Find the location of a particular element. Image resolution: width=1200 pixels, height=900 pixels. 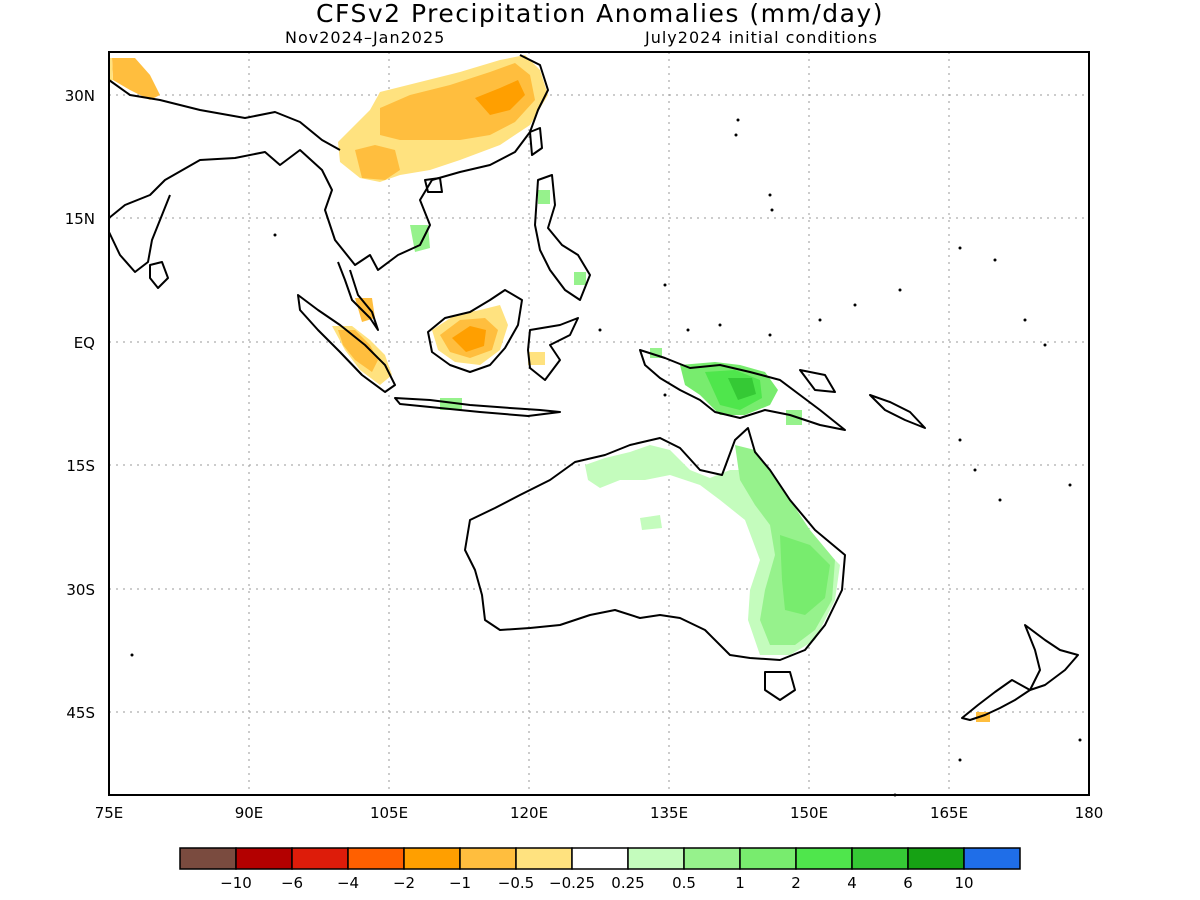

lon-tick-label: 105E is located at coordinates (389, 813).